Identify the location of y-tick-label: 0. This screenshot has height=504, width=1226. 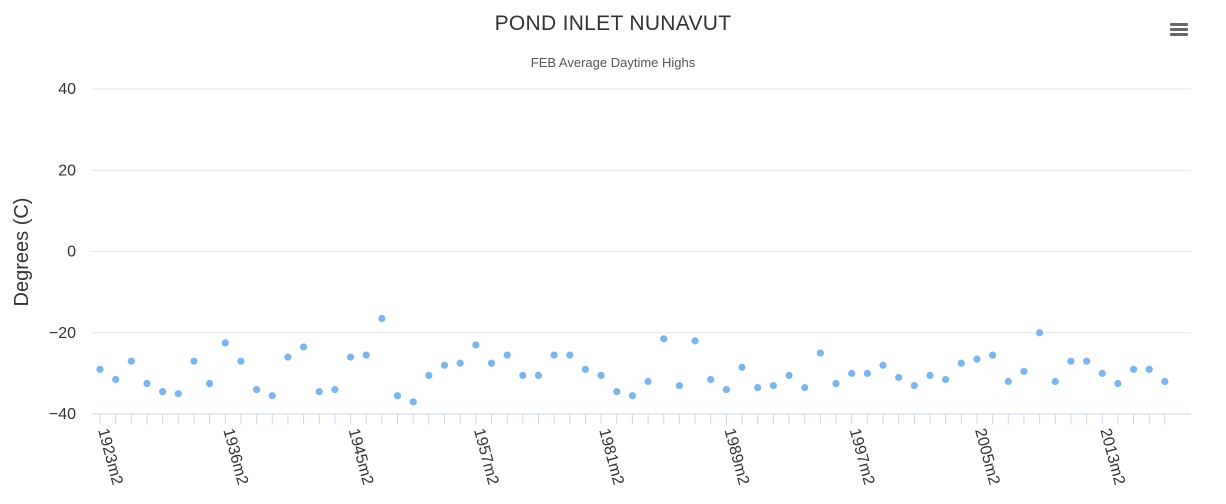
(71, 252).